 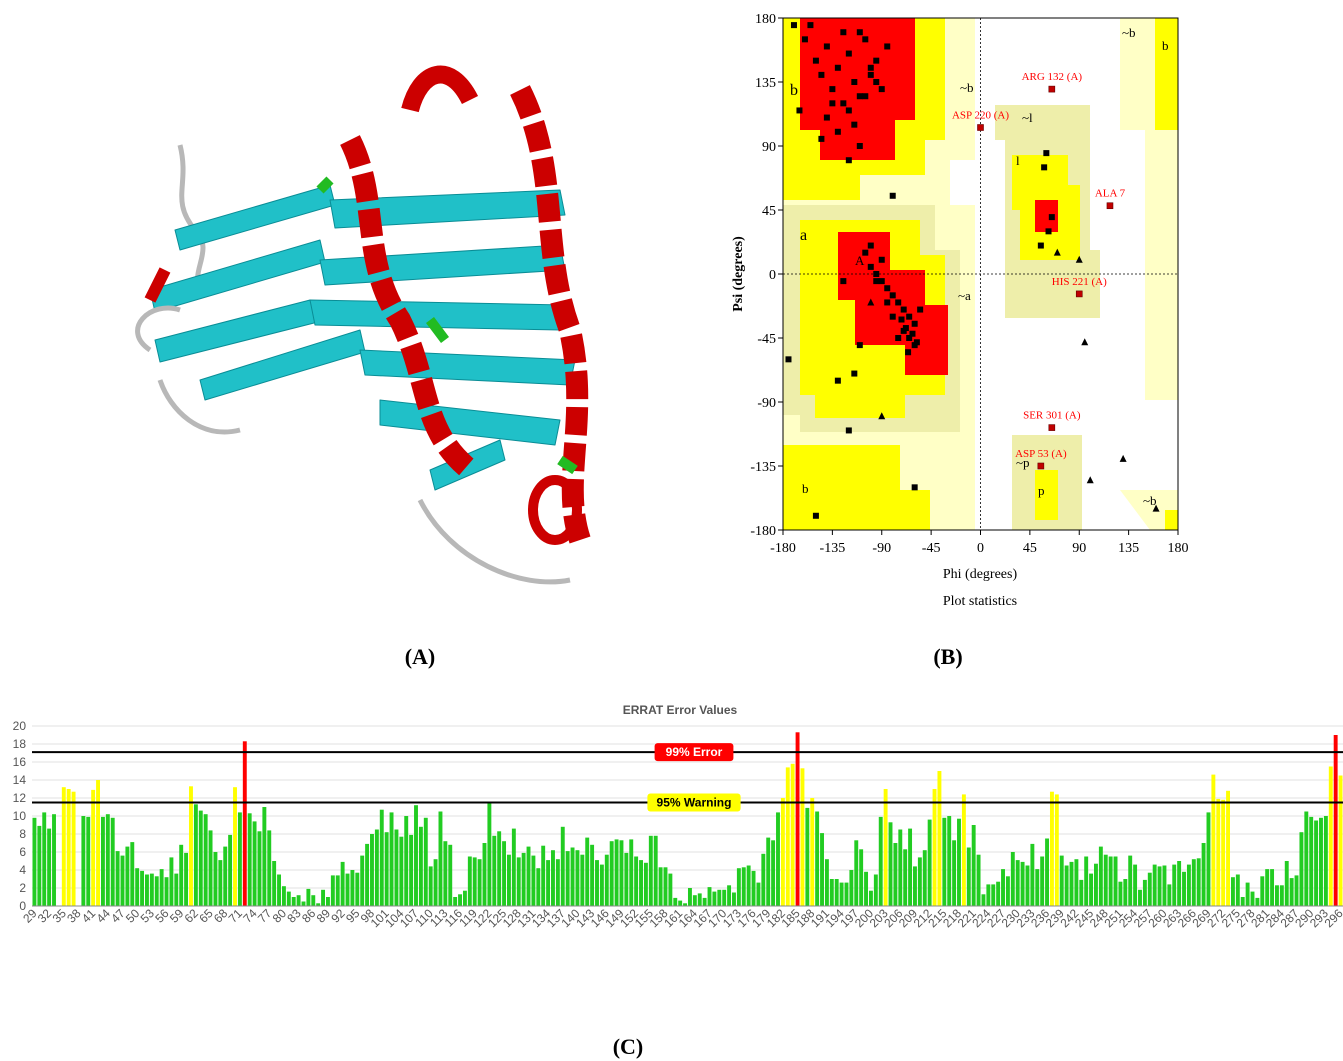 I want to click on region-labels: b ~b a A ~a ~l l p ~p ~b b b ~b, so click(x=979, y=266).